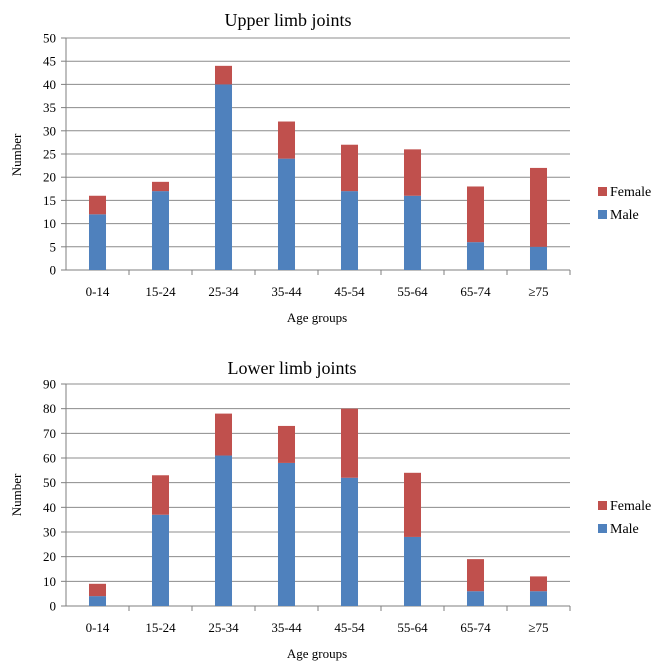 The image size is (659, 661). What do you see at coordinates (49, 384) in the screenshot?
I see `y-tick-label: 90` at bounding box center [49, 384].